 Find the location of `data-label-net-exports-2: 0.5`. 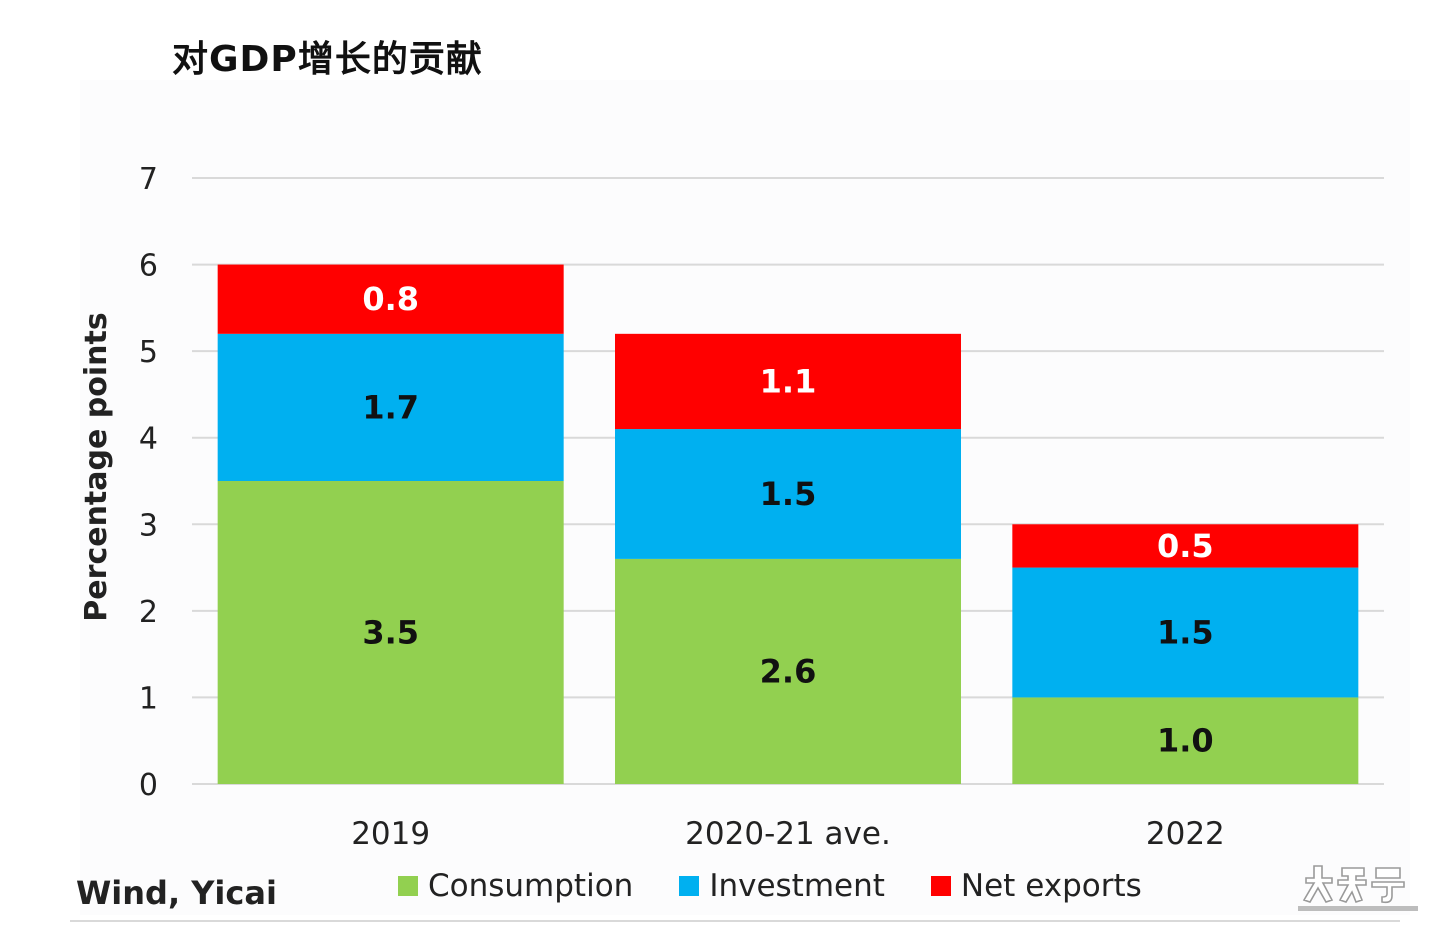

data-label-net-exports-2: 0.5 is located at coordinates (1185, 546).